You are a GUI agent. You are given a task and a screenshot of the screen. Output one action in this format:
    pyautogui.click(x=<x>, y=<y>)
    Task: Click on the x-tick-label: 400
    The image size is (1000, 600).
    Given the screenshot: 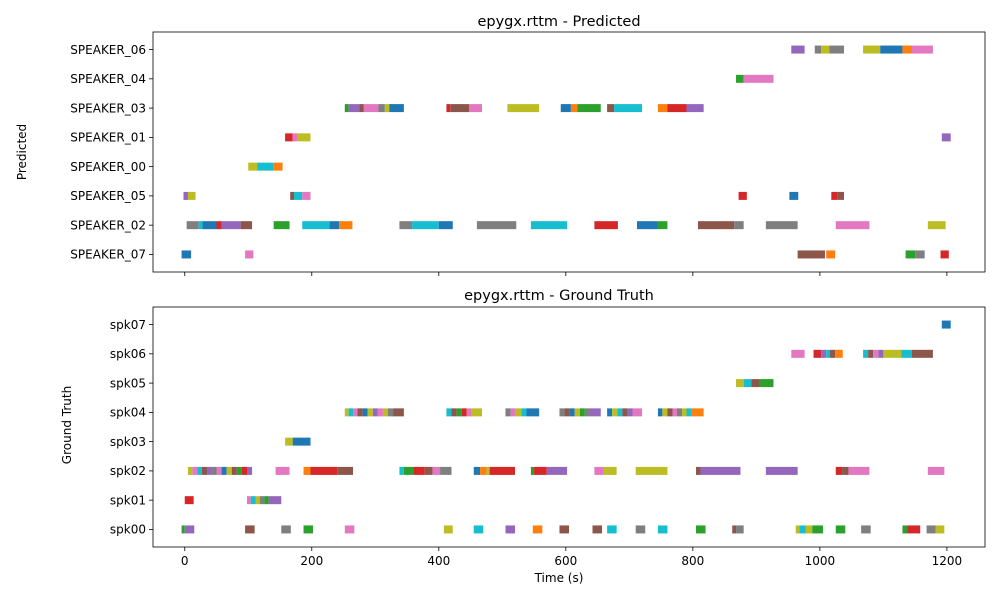 What is the action you would take?
    pyautogui.click(x=438, y=561)
    